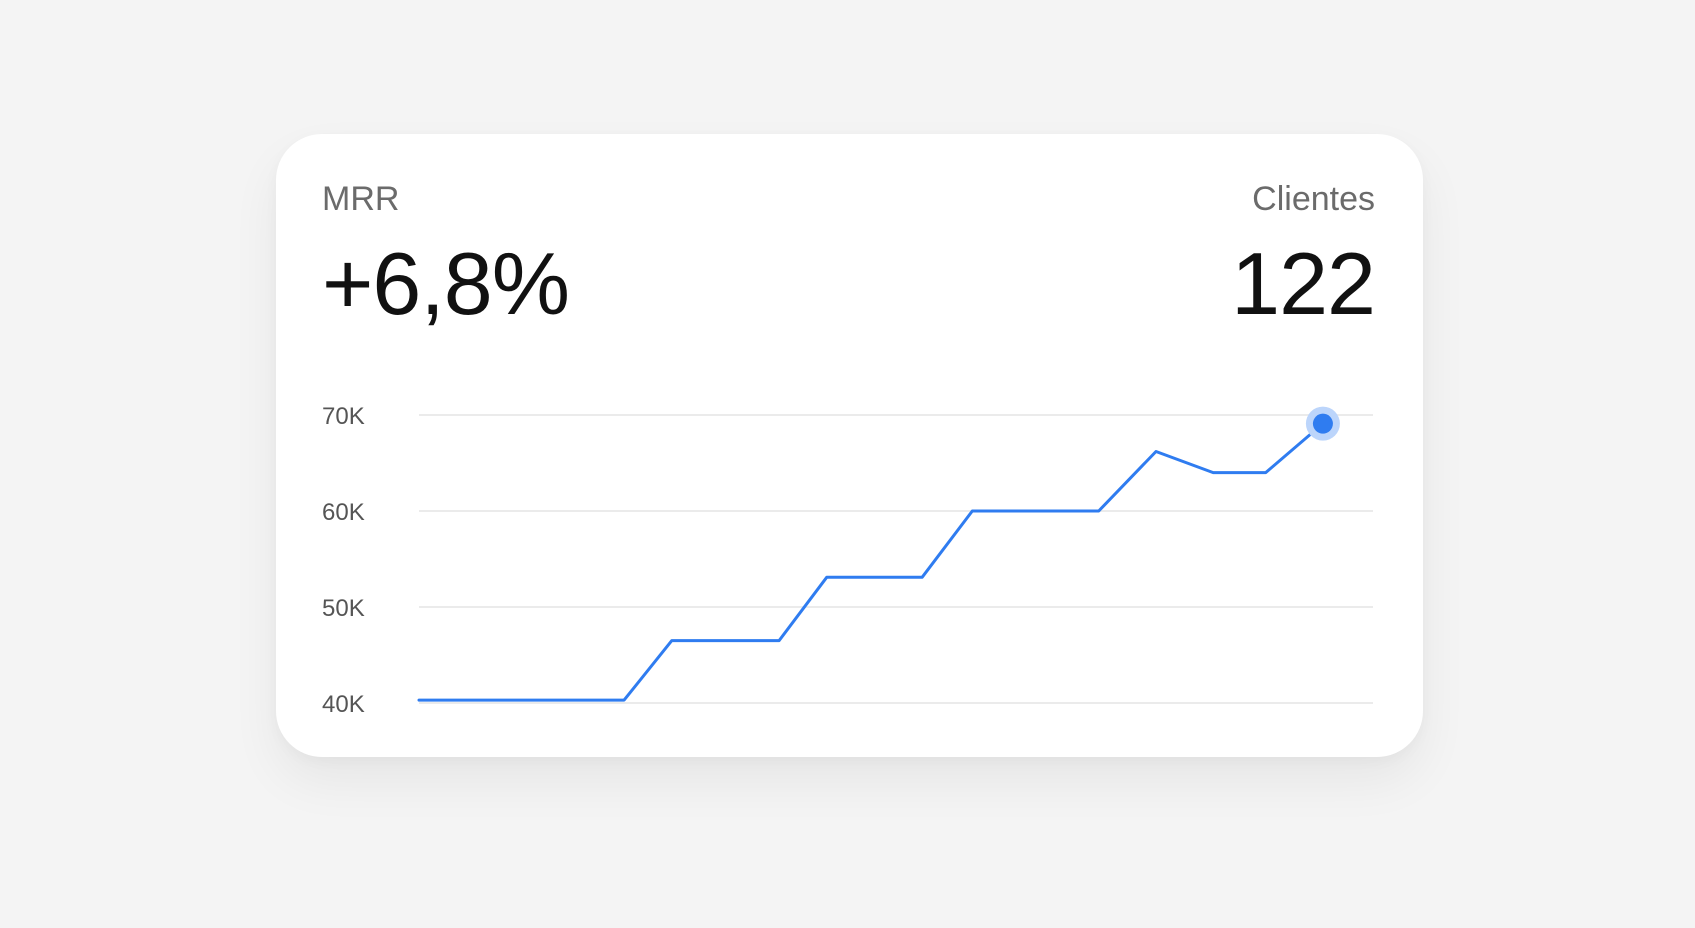  I want to click on y-tick-label-50k: 50K, so click(343, 608).